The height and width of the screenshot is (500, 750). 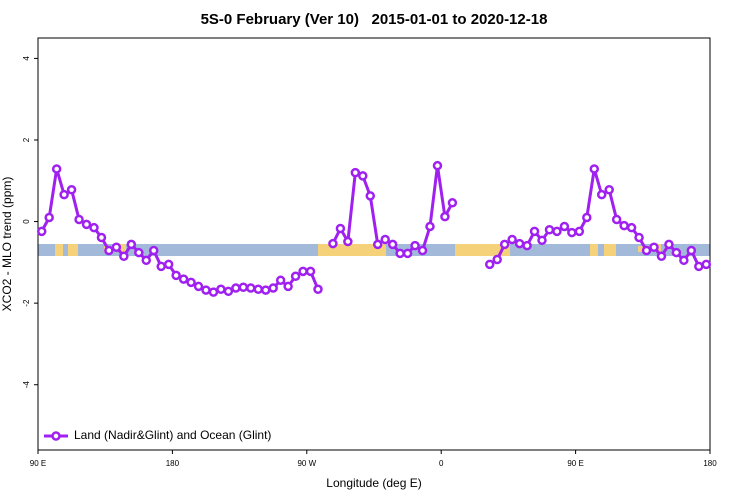 I want to click on y-tick-label: -4, so click(x=26, y=385).